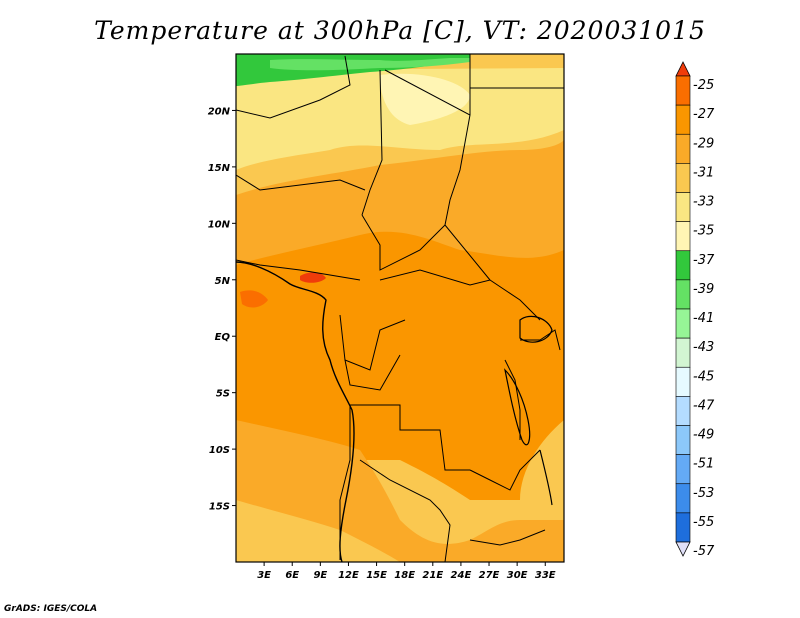  What do you see at coordinates (536, 329) in the screenshot?
I see `lake-victoria` at bounding box center [536, 329].